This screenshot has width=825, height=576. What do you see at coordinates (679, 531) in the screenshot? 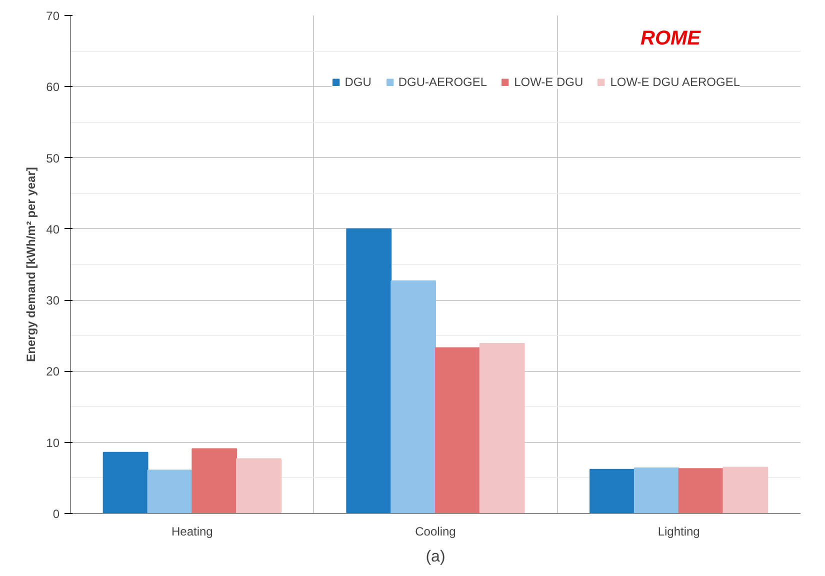
I see `x-tick-label: Lighting` at bounding box center [679, 531].